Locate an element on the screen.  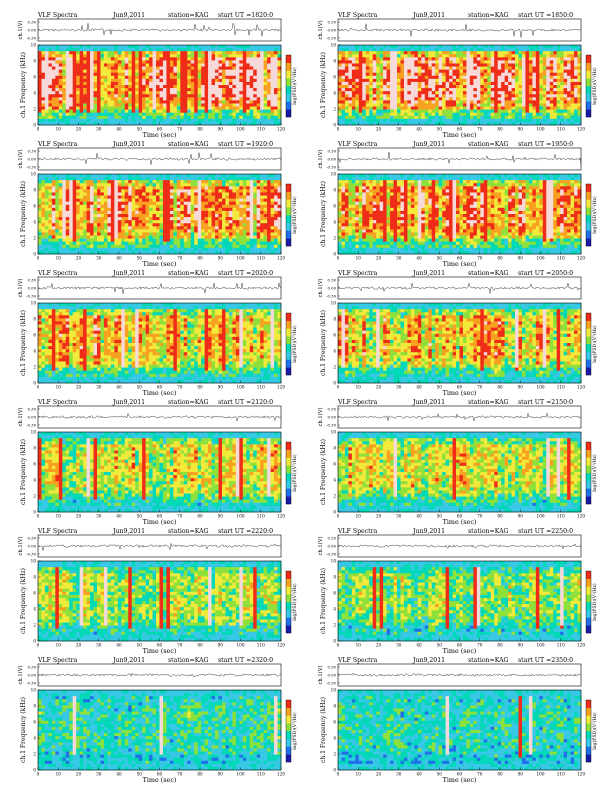
panel-date: Jun9,2011 is located at coordinates (128, 15).